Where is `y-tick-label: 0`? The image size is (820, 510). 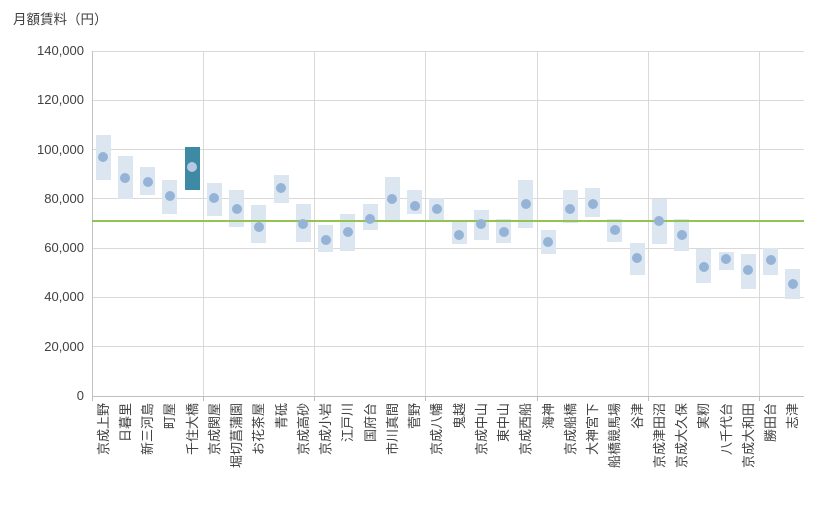
y-tick-label: 0 is located at coordinates (80, 395).